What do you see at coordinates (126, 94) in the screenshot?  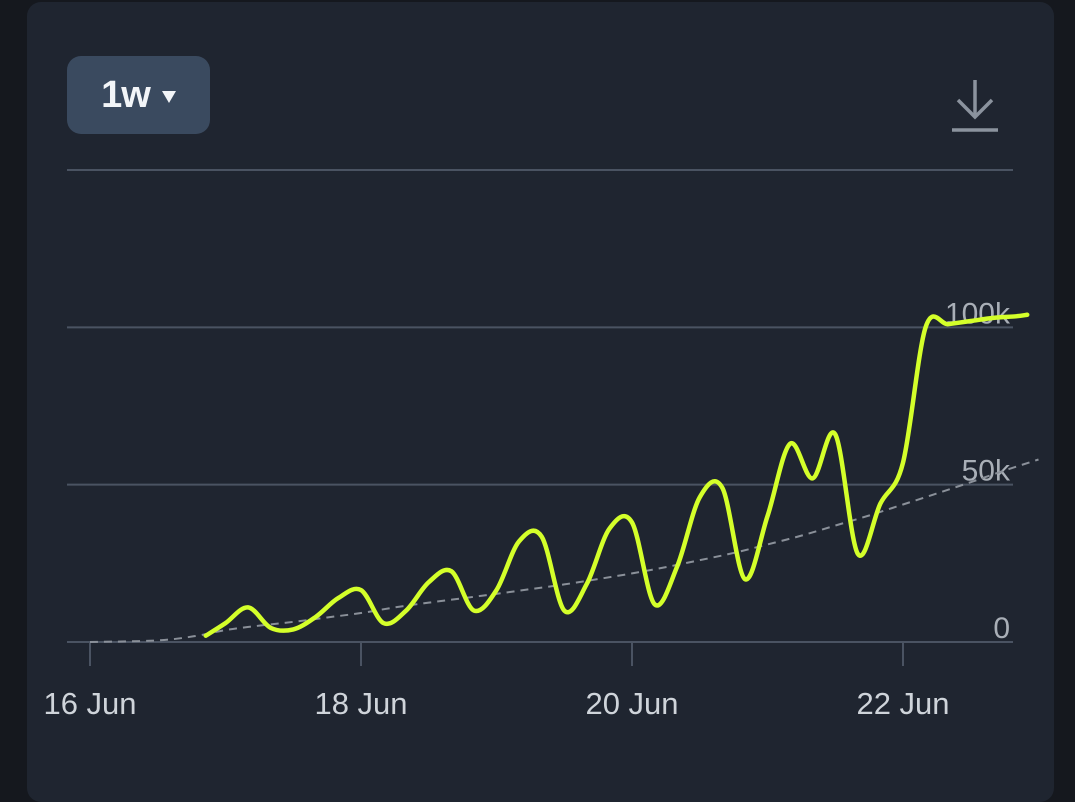 I see `time-range-label: 1w` at bounding box center [126, 94].